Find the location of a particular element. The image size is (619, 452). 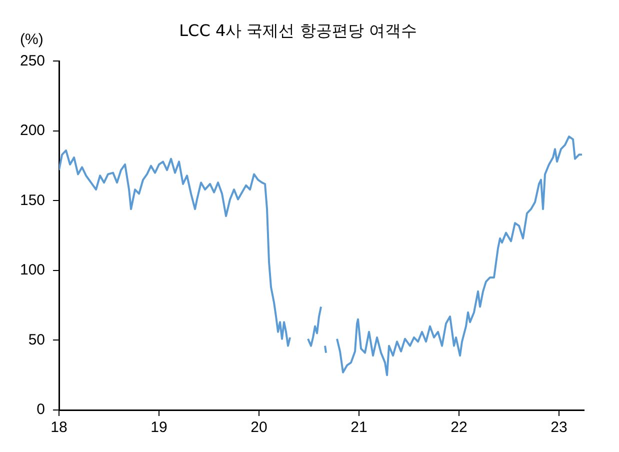

chart-title: LCC 4사 국제선 항공편당 여객수 is located at coordinates (298, 30).